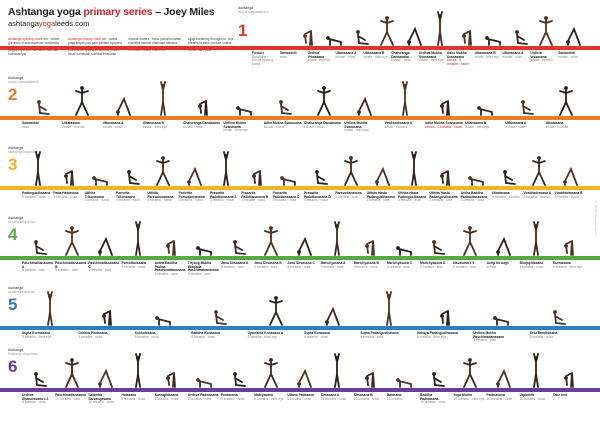  I want to click on pose-name: Karnapidasana, so click(166, 395).